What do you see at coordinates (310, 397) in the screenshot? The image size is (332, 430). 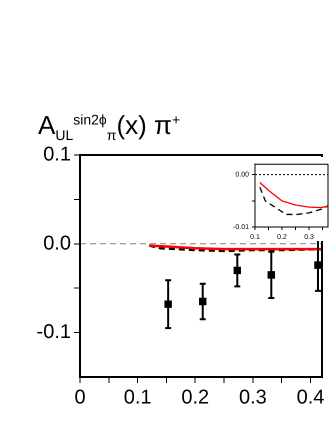 I see `x-tick-label: 0.4` at bounding box center [310, 397].